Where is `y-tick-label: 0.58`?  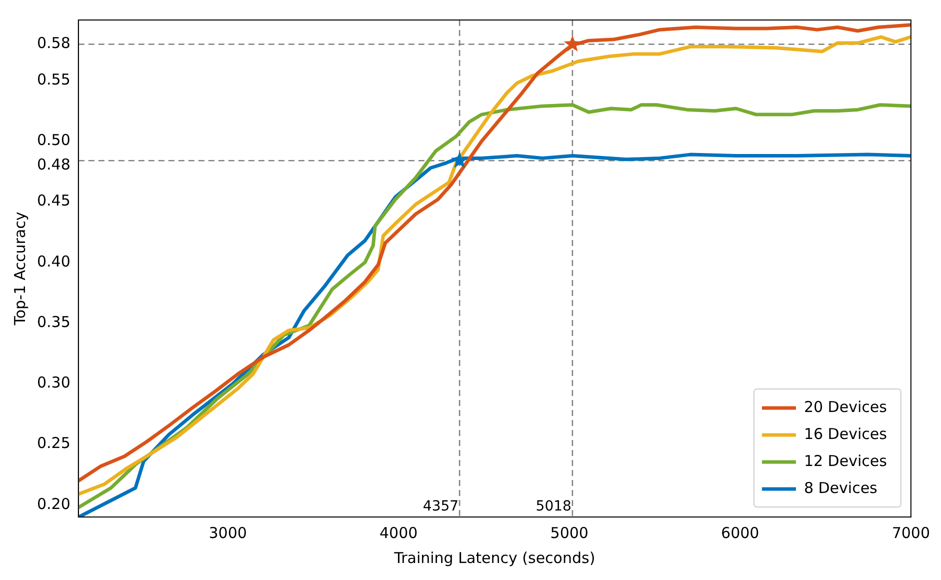
y-tick-label: 0.58 is located at coordinates (53, 43).